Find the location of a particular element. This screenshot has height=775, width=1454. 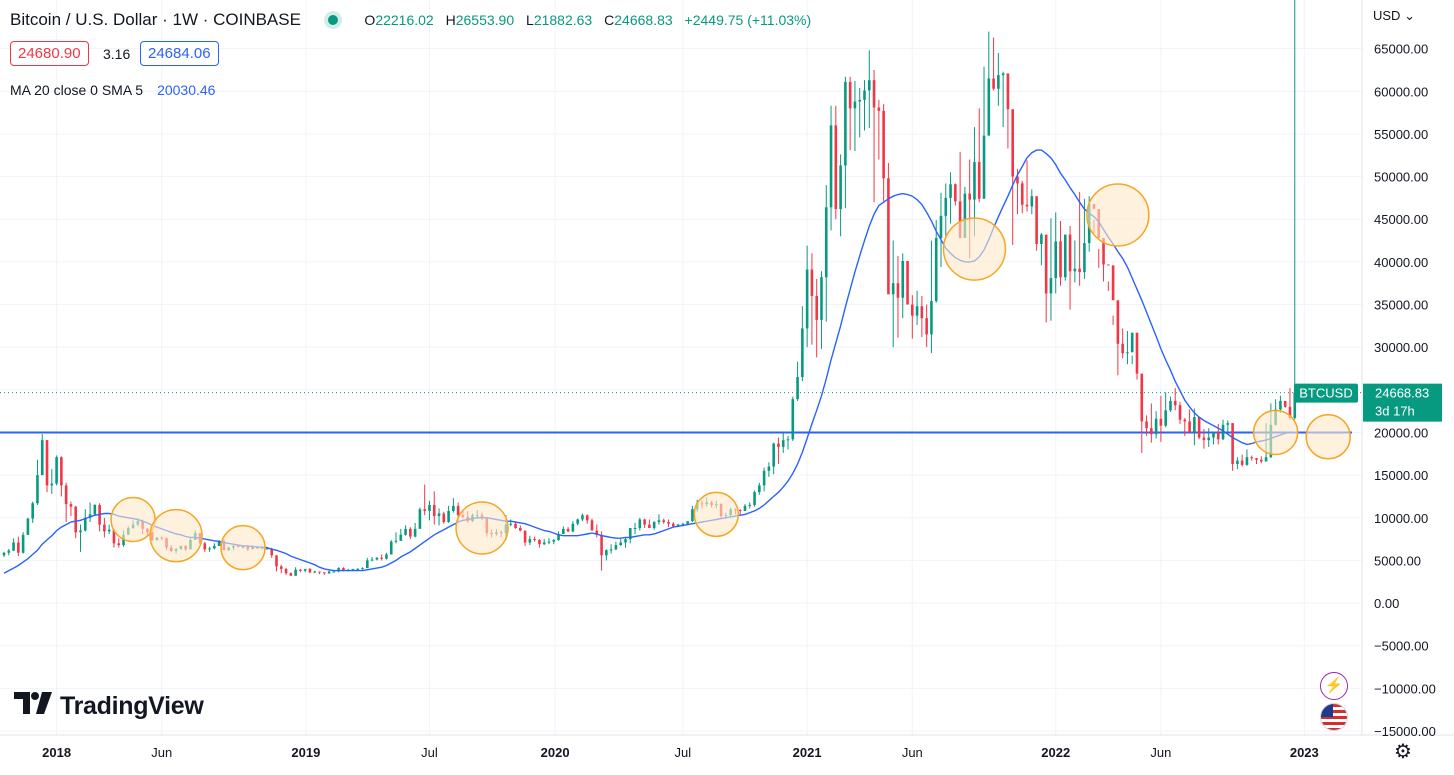

price-tick-label: 20000.00 is located at coordinates (1401, 432).